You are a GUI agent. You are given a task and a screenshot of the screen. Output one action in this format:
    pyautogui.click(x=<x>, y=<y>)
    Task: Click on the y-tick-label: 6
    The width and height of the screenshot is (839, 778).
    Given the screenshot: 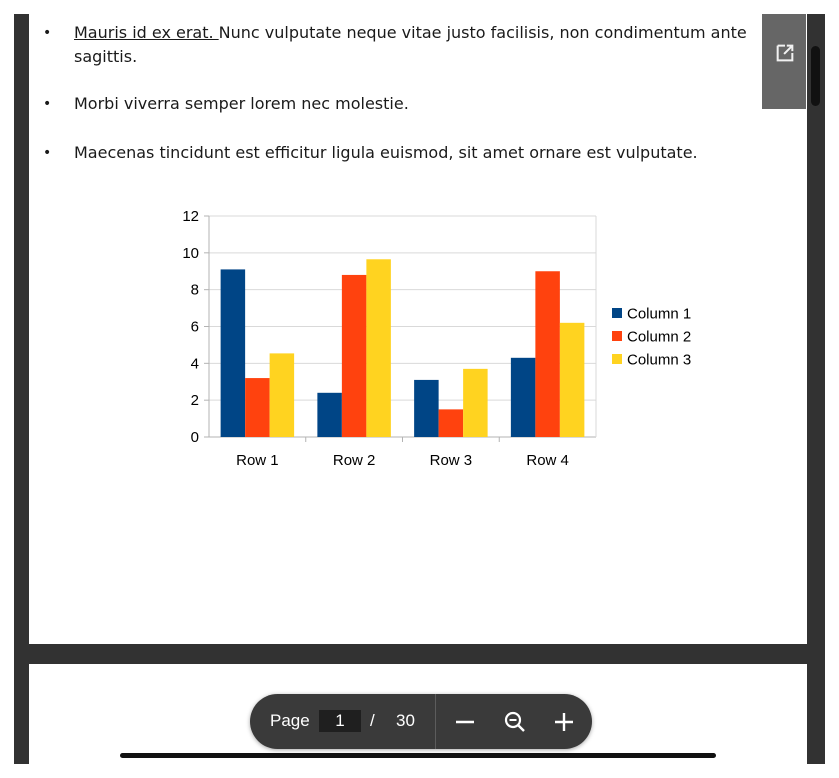 What is the action you would take?
    pyautogui.click(x=195, y=327)
    